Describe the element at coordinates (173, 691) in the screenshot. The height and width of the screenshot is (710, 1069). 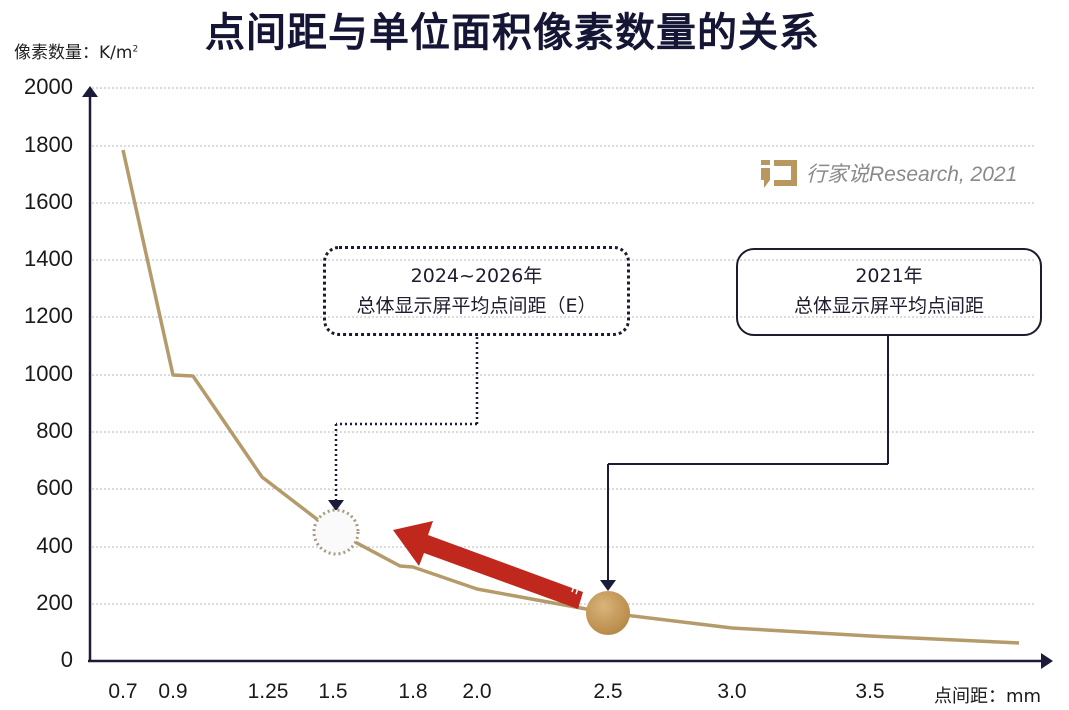
I see `x-tick-0.9: 0.9` at that location.